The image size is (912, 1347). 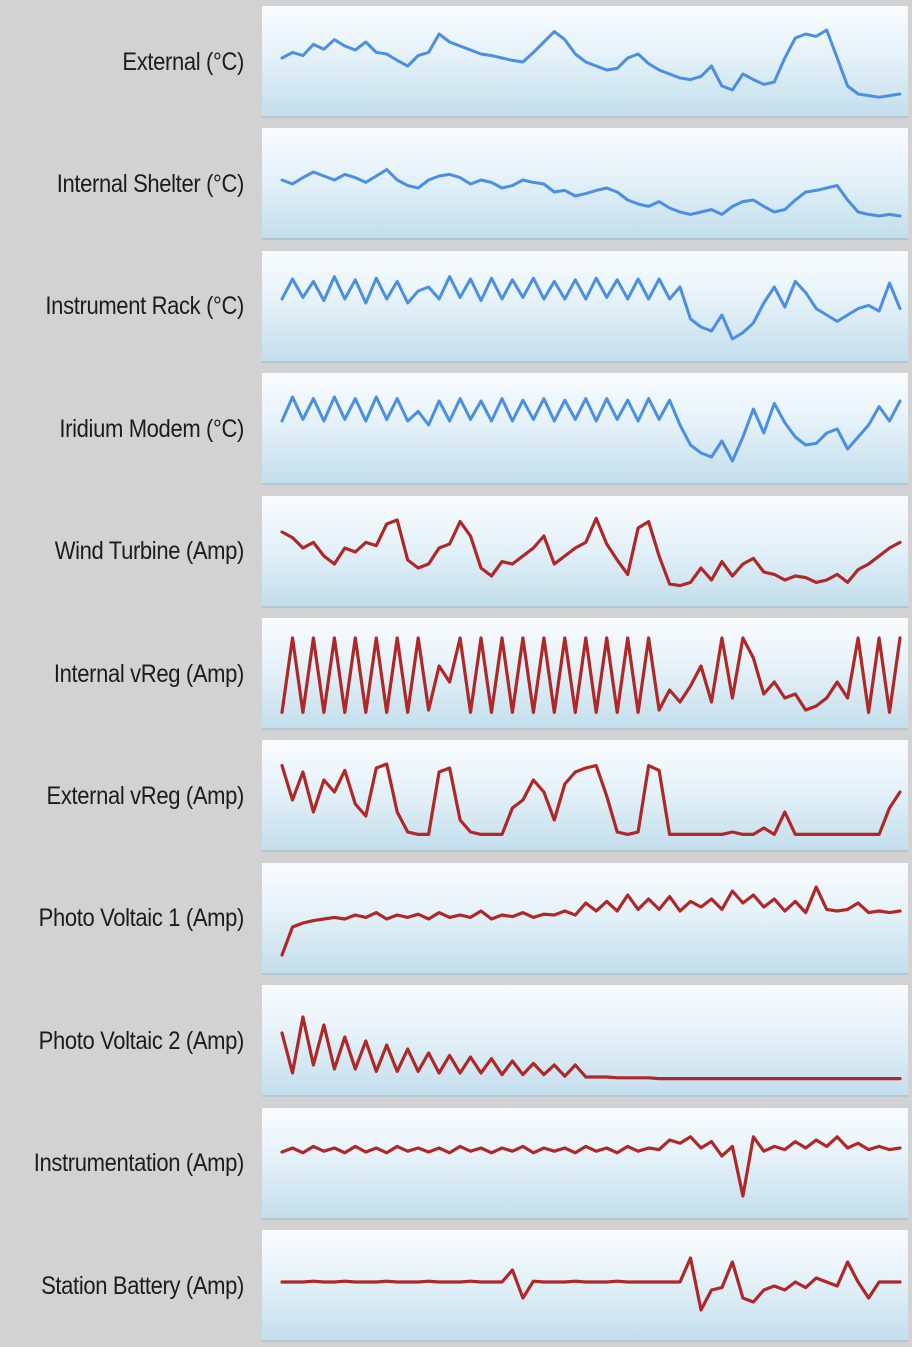 What do you see at coordinates (145, 795) in the screenshot?
I see `series-label: External vReg (Amp)` at bounding box center [145, 795].